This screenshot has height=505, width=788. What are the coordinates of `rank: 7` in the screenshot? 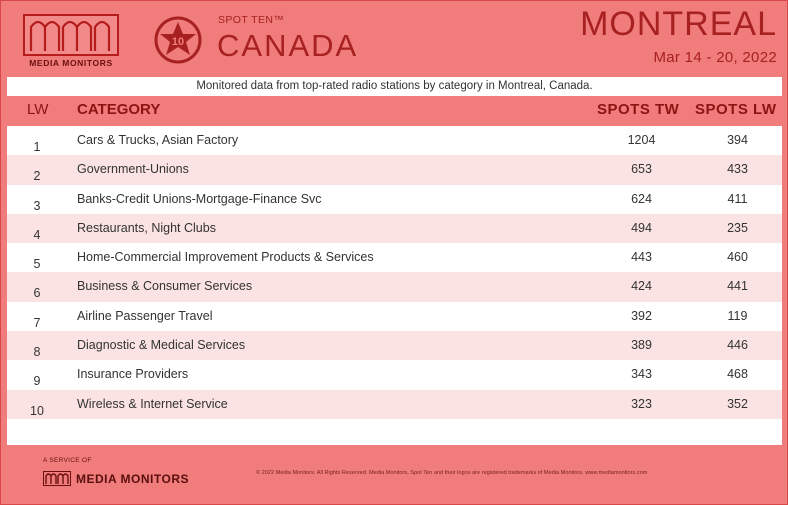 It's located at (37, 322).